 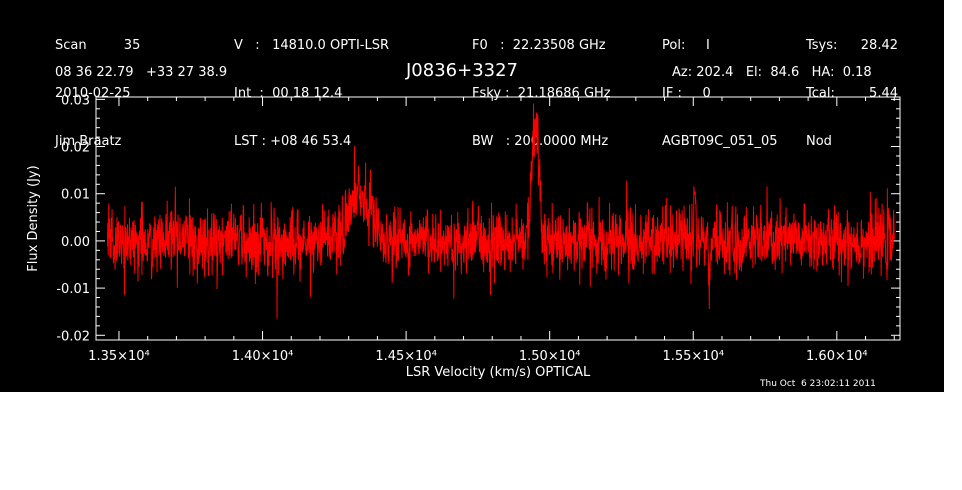 What do you see at coordinates (141, 72) in the screenshot?
I see `coordinates-line: 08 36 22.79 +33 27 38.9` at bounding box center [141, 72].